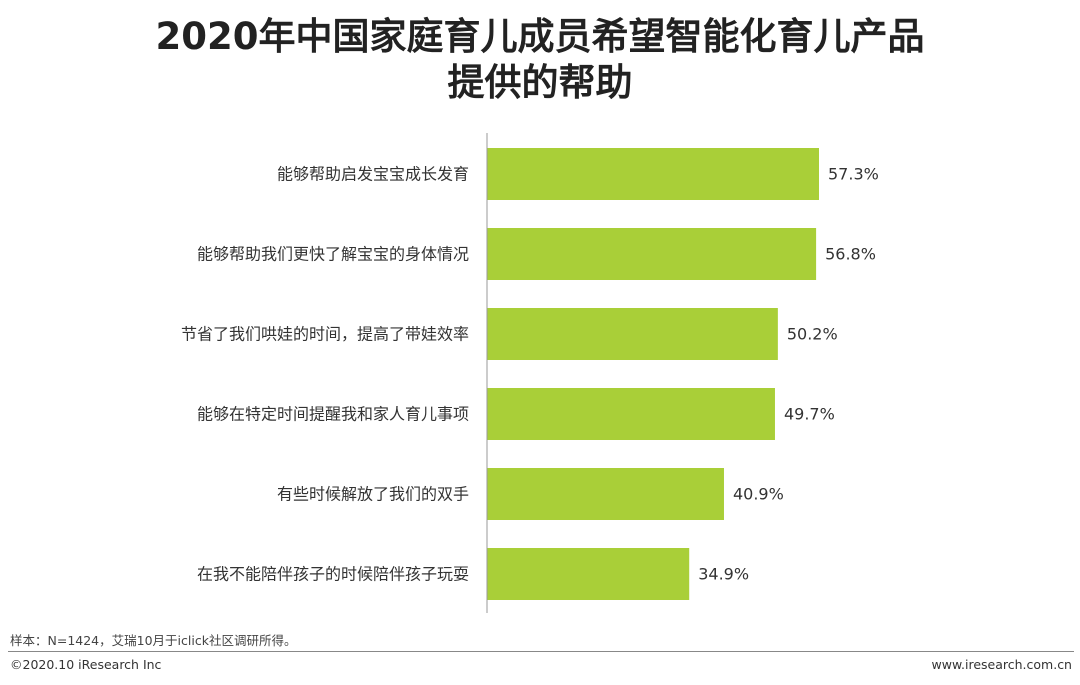 The width and height of the screenshot is (1080, 685). I want to click on category-label: 在我不能陪伴孩子的时候陪伴孩子玩耍, so click(333, 574).